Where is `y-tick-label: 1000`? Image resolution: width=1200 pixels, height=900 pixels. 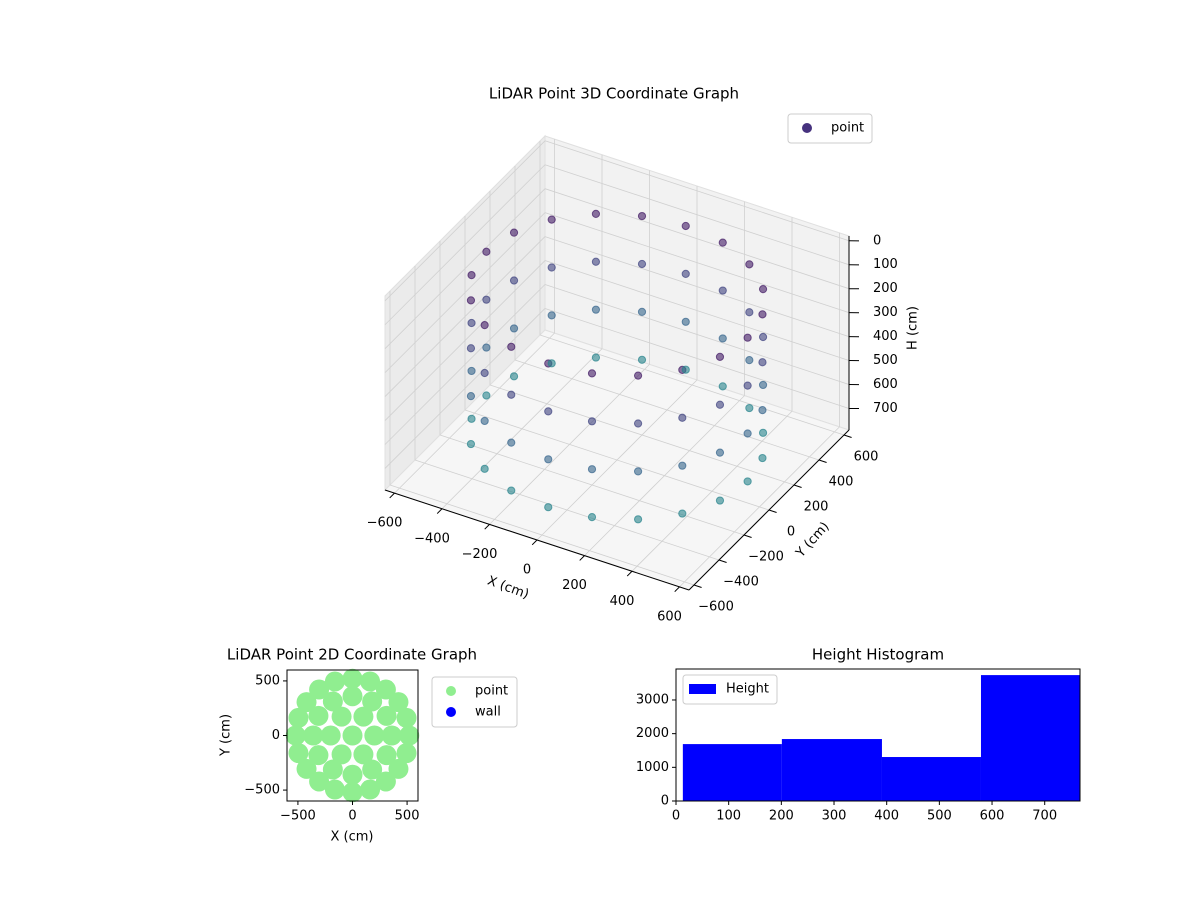 y-tick-label: 1000 is located at coordinates (652, 767).